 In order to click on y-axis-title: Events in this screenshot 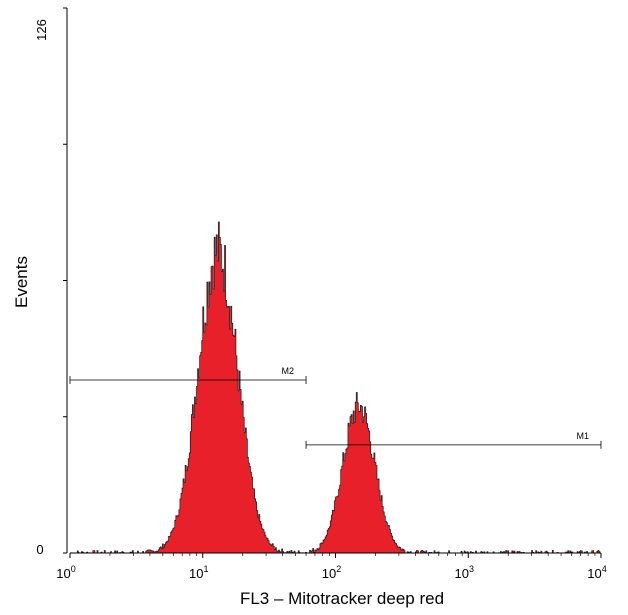, I will do `click(21, 282)`.